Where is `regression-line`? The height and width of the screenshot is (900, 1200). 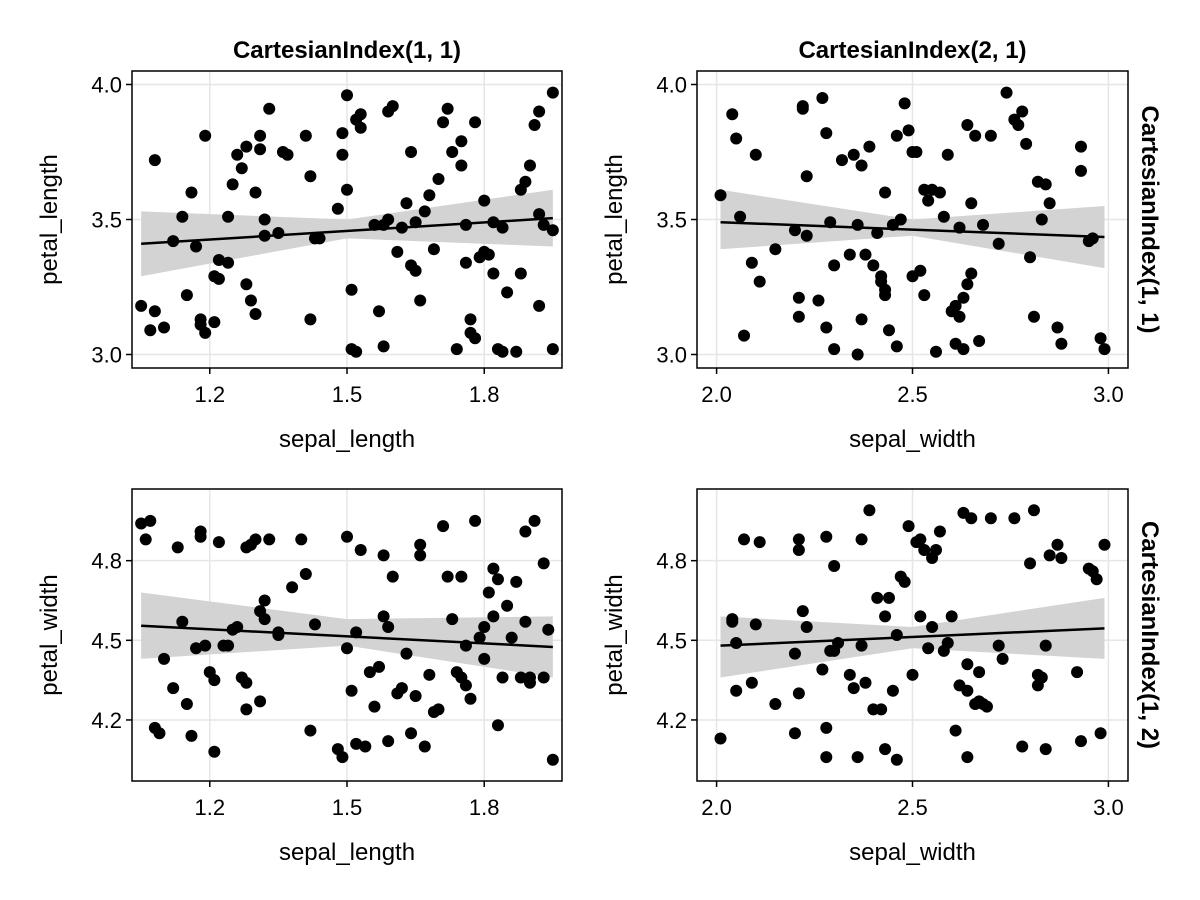
regression-line is located at coordinates (347, 636).